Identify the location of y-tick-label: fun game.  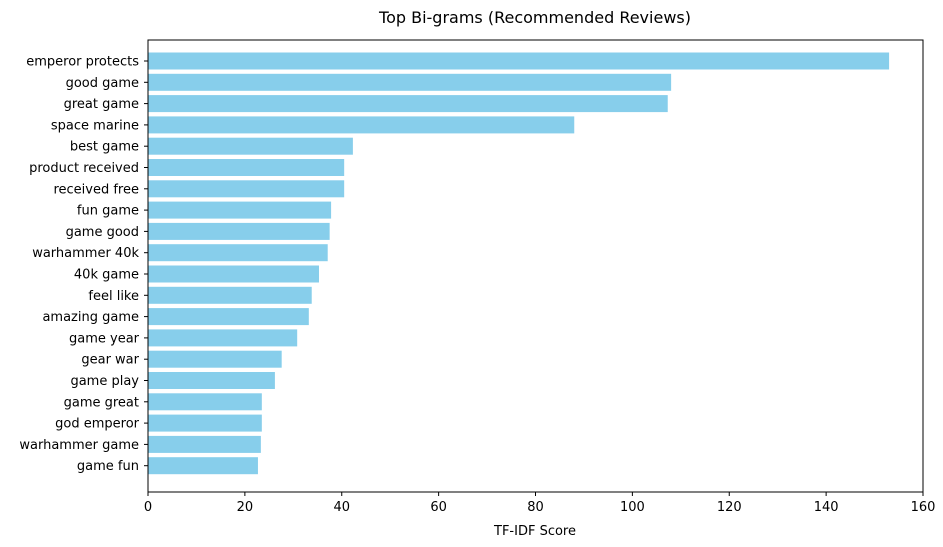
(108, 211).